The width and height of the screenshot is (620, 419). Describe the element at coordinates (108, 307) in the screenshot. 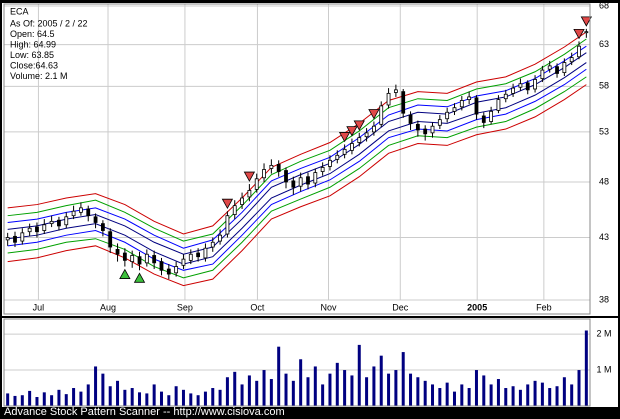

I see `x-tick-label: Aug` at that location.